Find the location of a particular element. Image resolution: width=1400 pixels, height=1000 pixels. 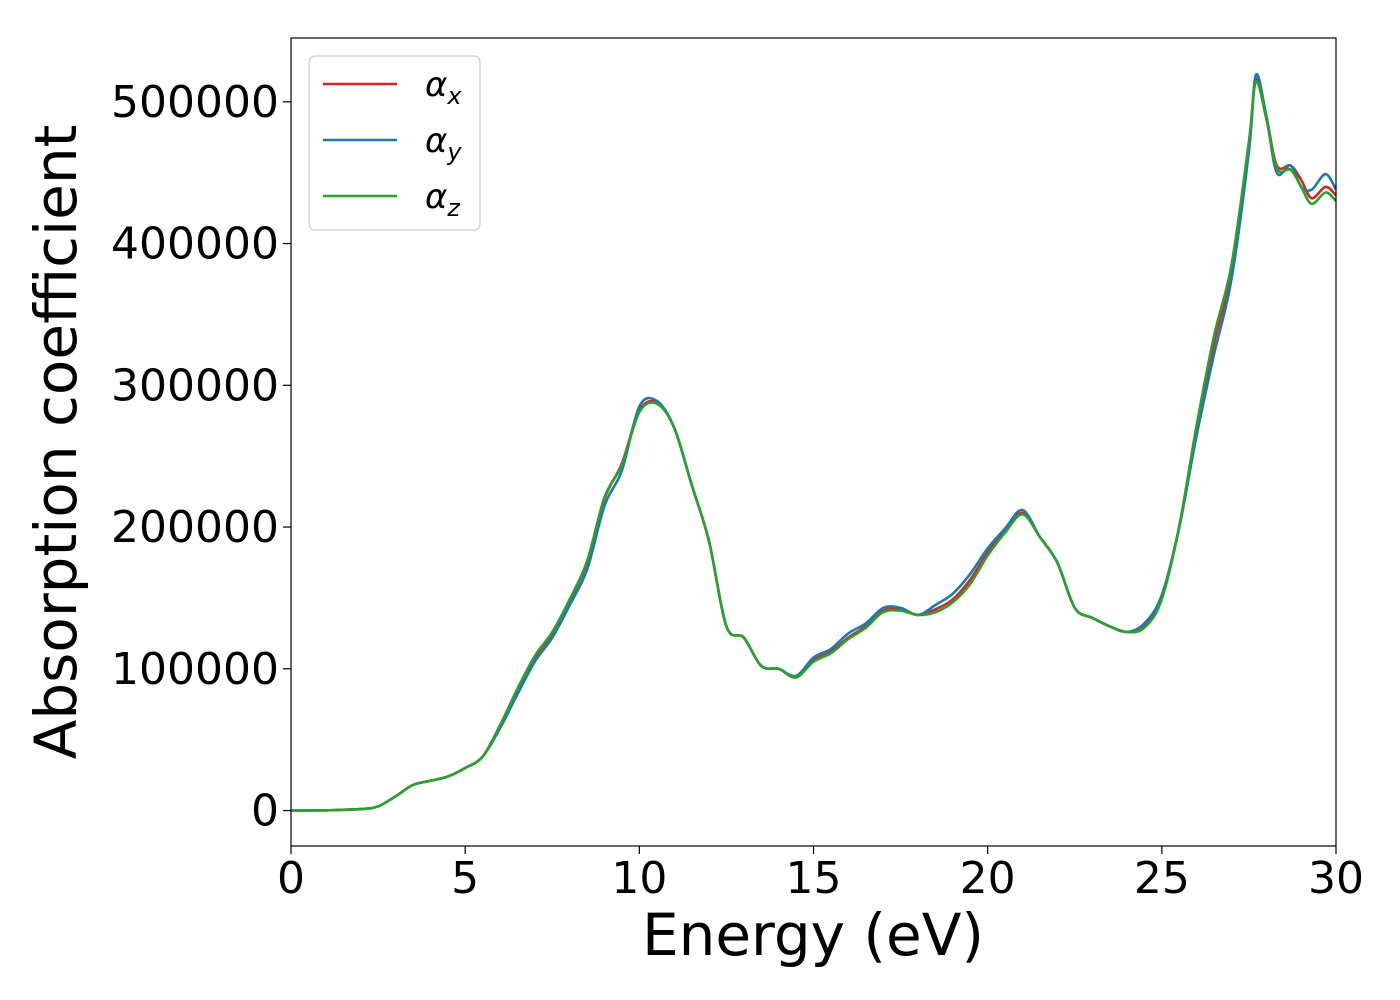

y-axis-label: Absorption coefficient is located at coordinates (56, 442).